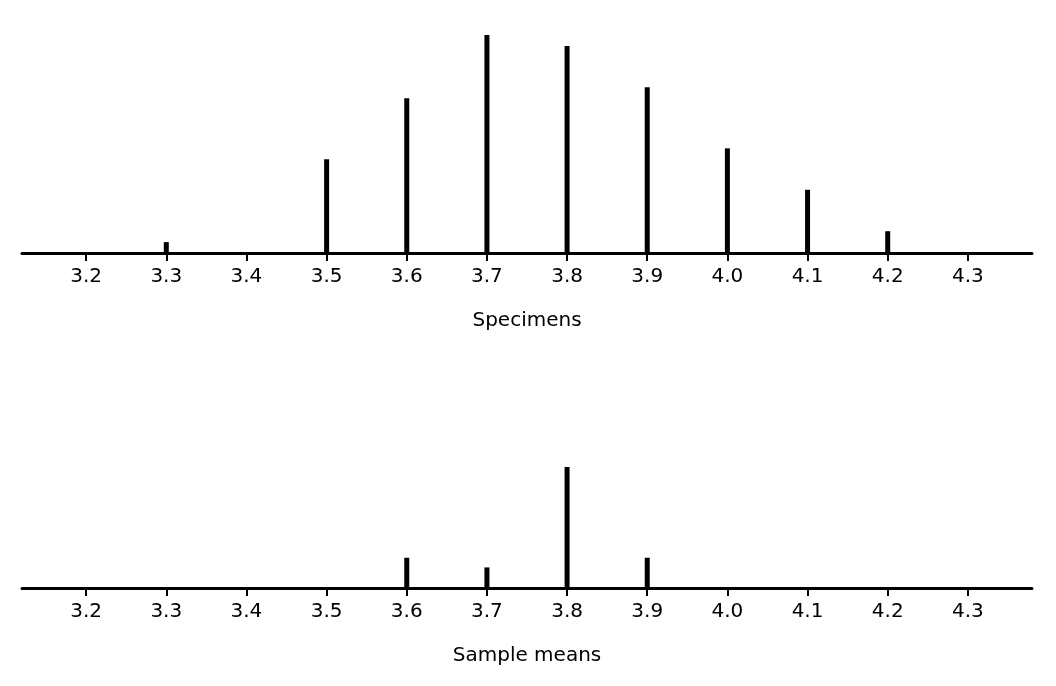  I want to click on x-axis-title: Specimens, so click(527, 319).